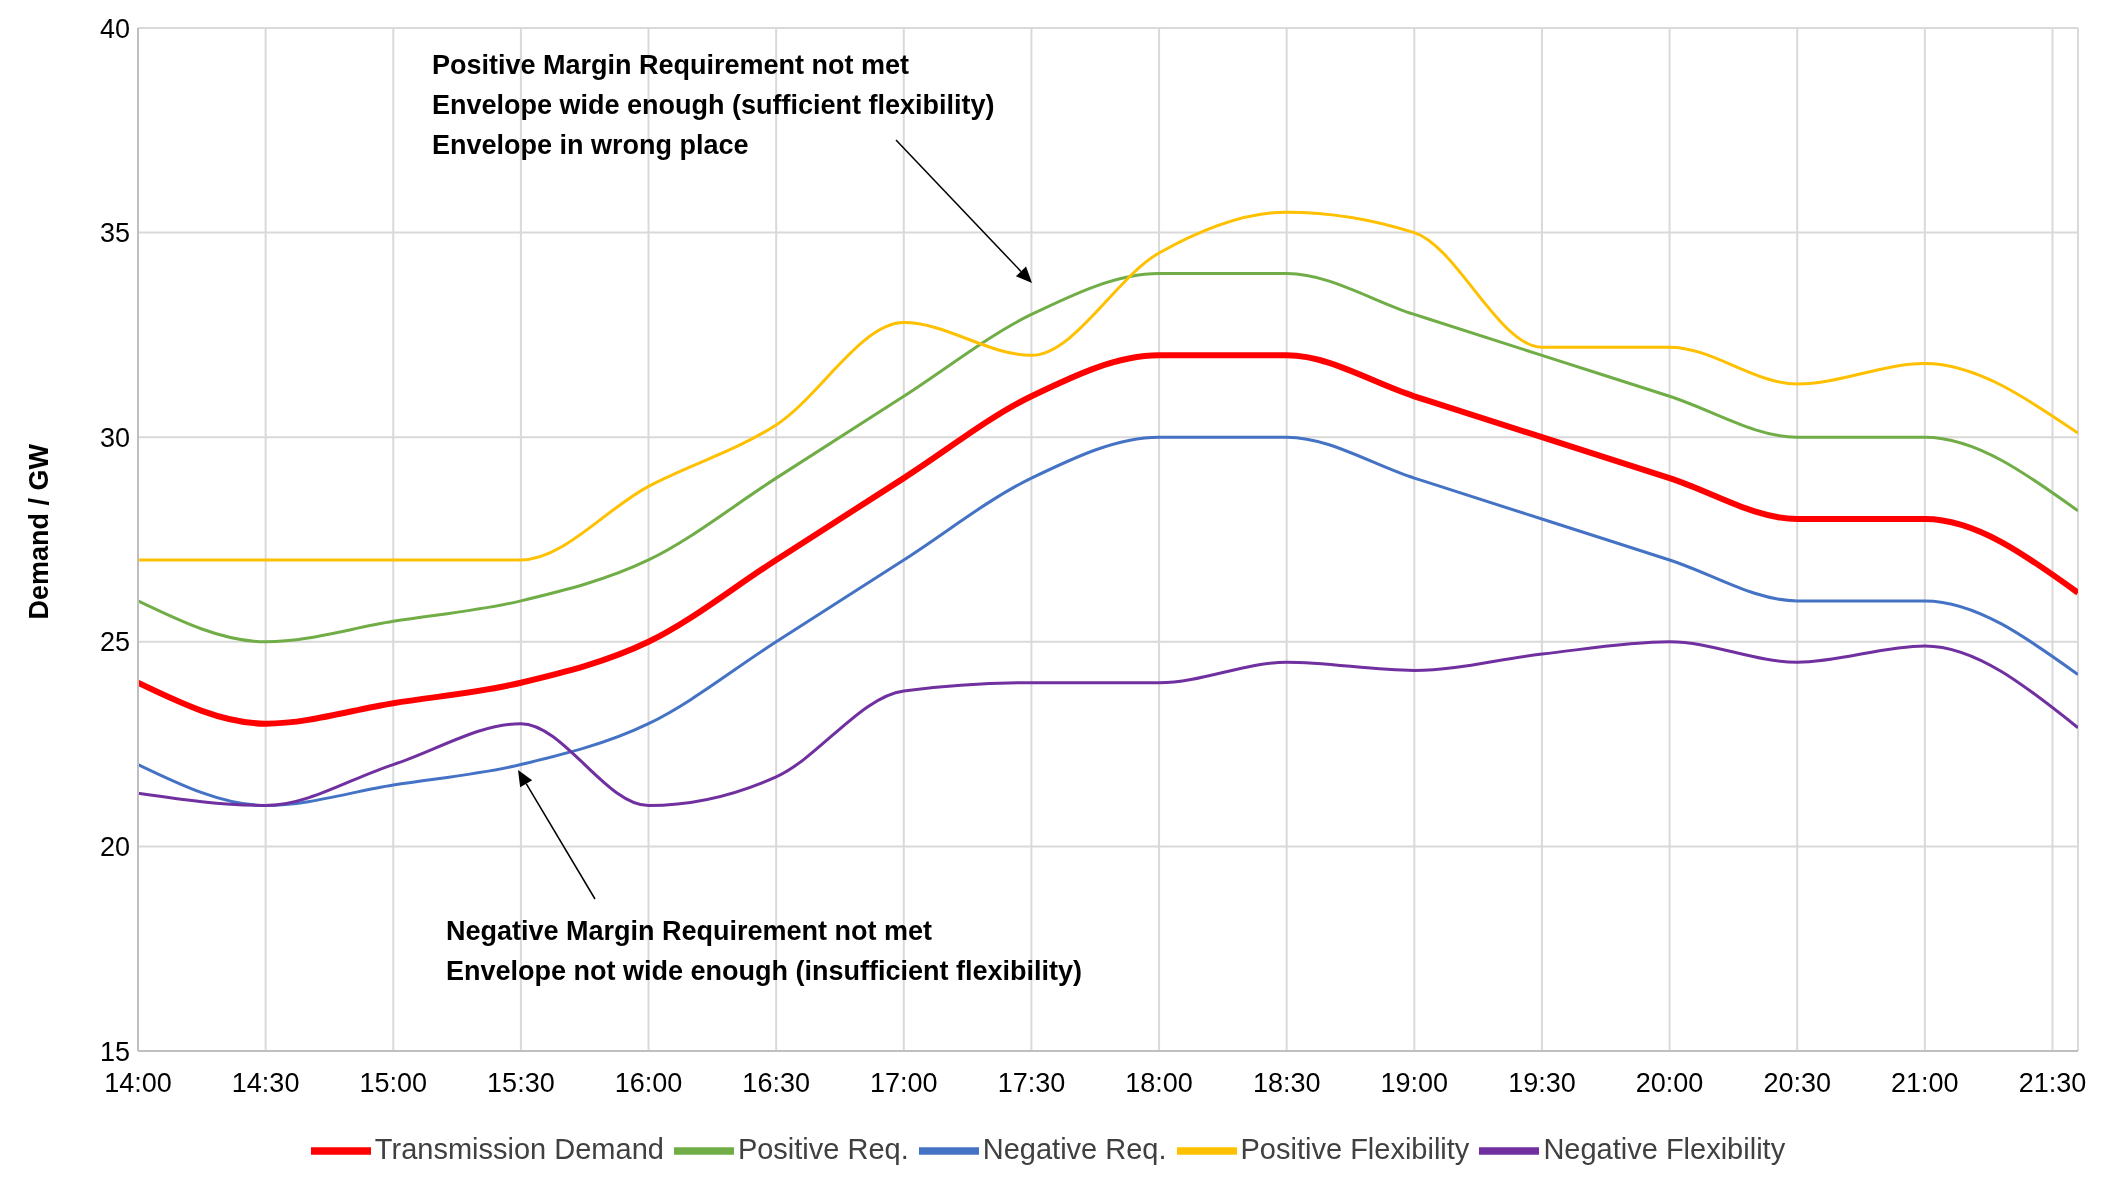 The height and width of the screenshot is (1199, 2126). What do you see at coordinates (1664, 1148) in the screenshot?
I see `legend-label: Negative Flexibility` at bounding box center [1664, 1148].